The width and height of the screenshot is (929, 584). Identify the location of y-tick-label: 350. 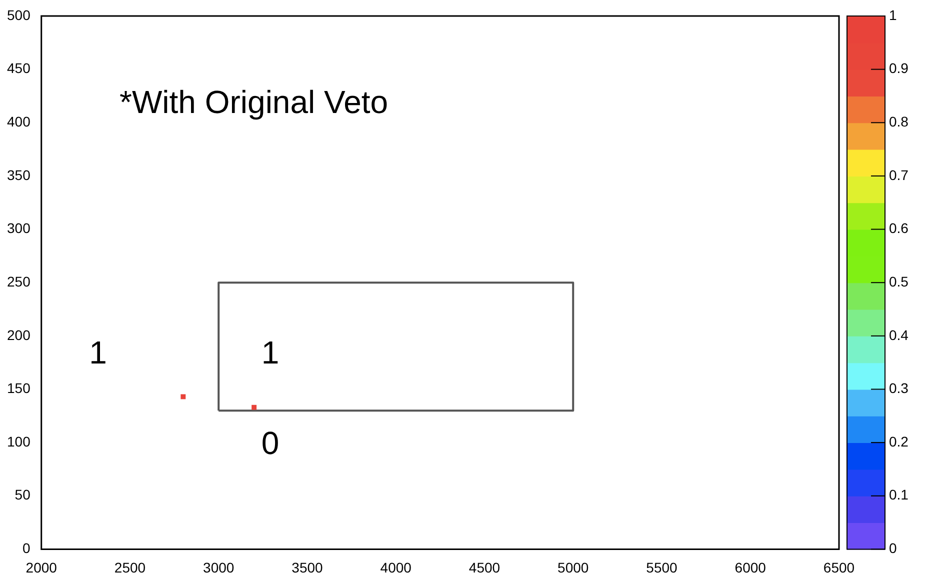
(19, 174).